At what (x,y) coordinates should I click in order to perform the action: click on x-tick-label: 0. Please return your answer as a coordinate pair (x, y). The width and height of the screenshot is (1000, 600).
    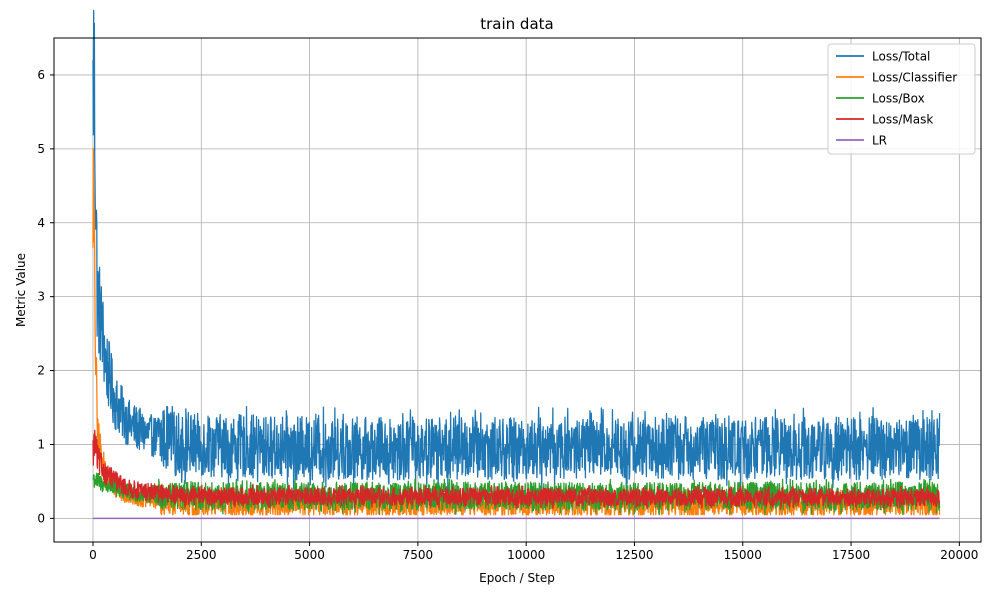
    Looking at the image, I should click on (93, 555).